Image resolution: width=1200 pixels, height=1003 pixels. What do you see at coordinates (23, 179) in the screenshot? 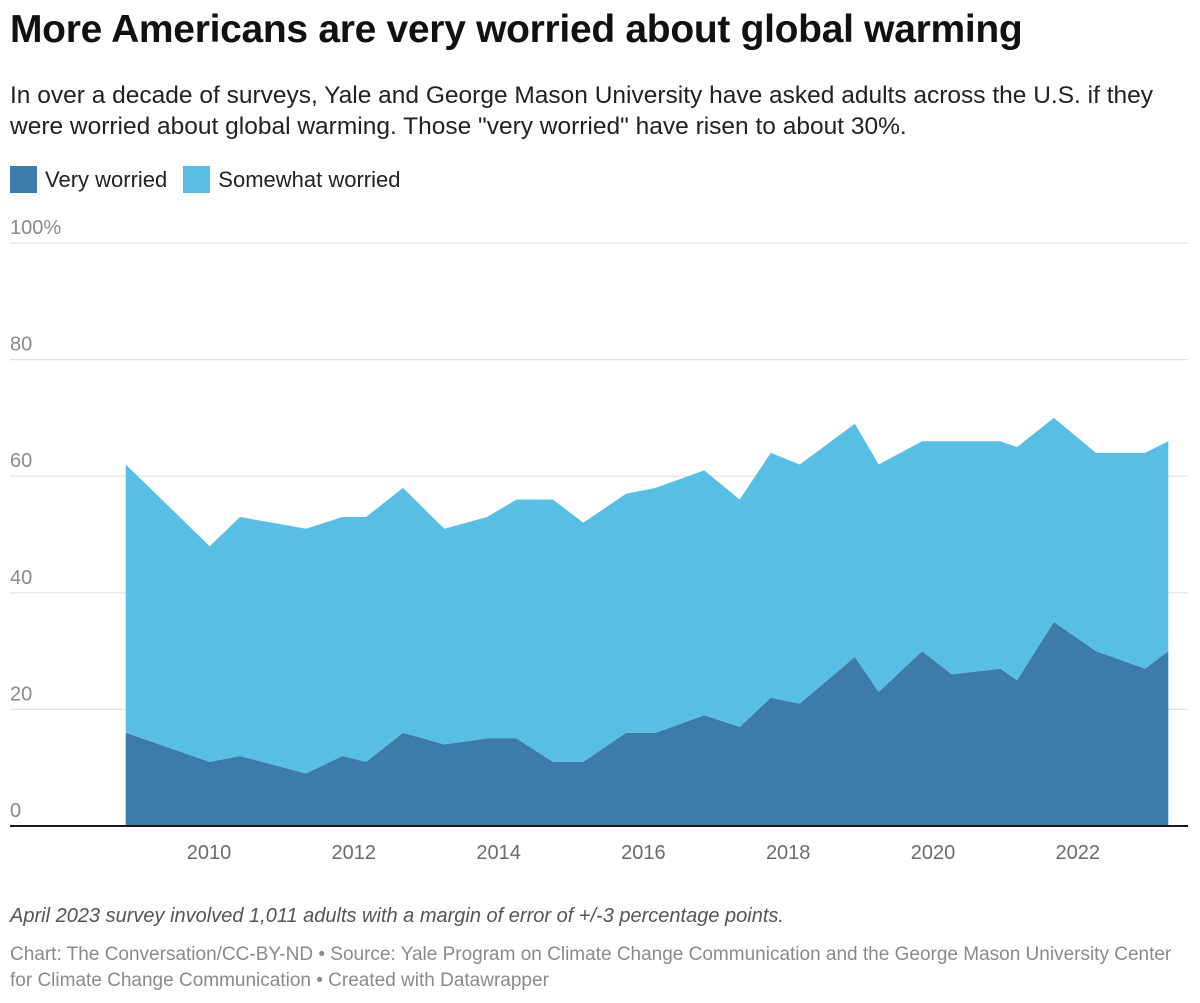
I see `legend-swatch-very-worried` at bounding box center [23, 179].